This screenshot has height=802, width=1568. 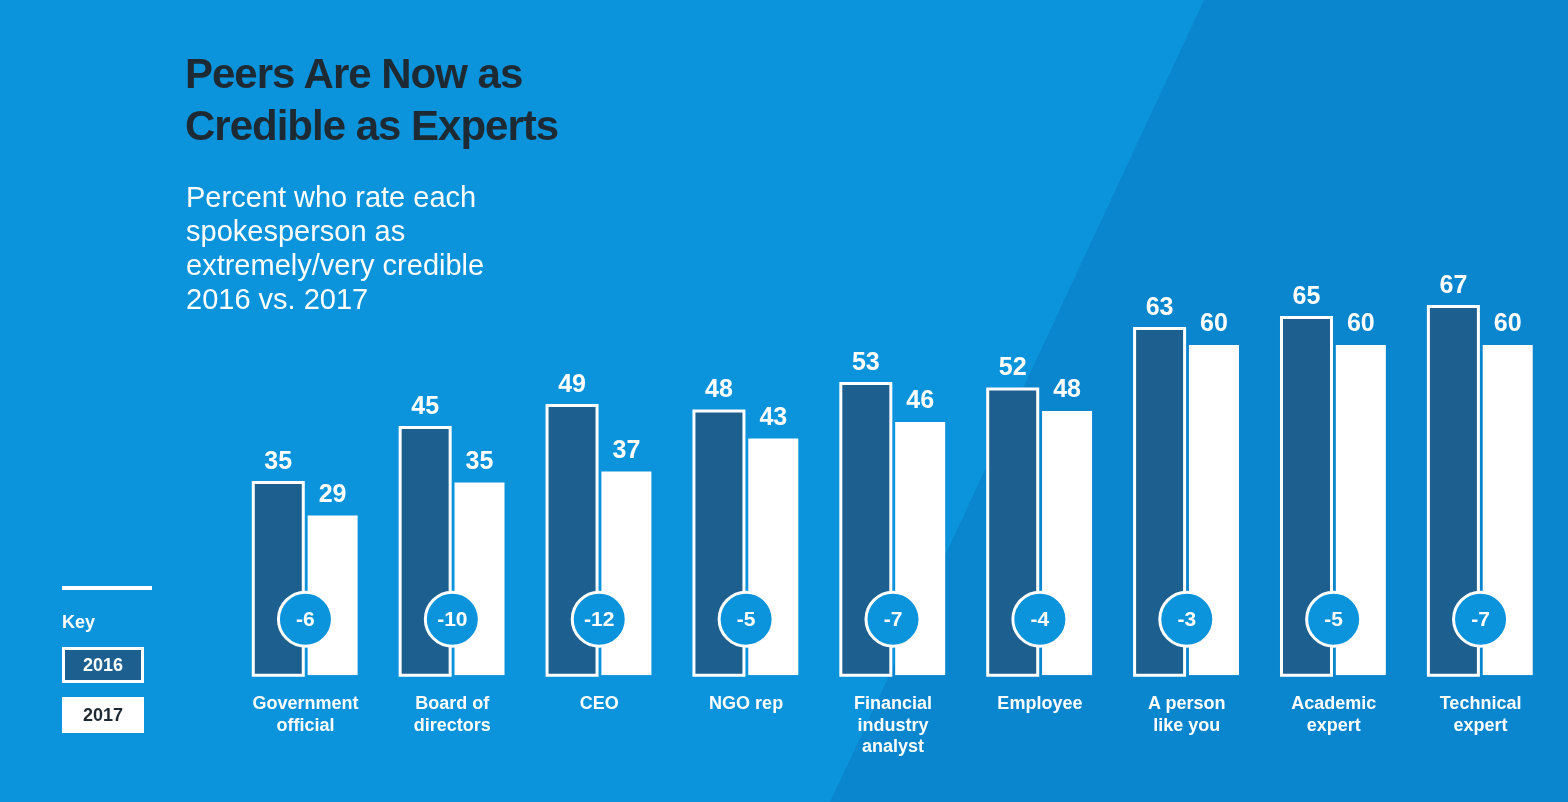 What do you see at coordinates (103, 665) in the screenshot?
I see `text: 2016` at bounding box center [103, 665].